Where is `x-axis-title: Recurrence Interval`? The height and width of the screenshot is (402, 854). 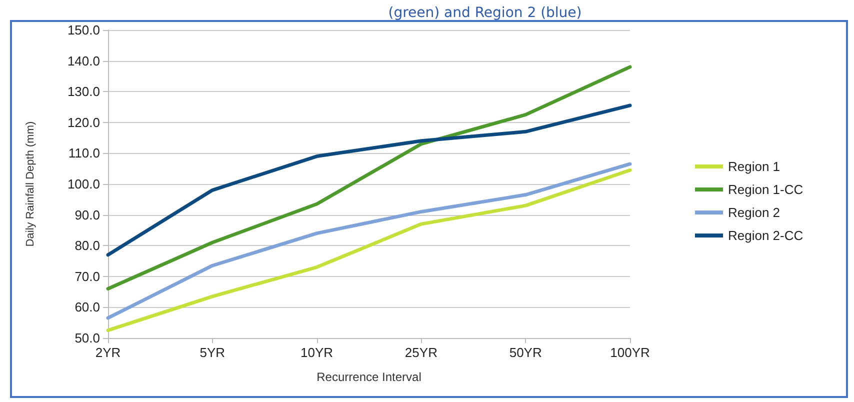
x-axis-title: Recurrence Interval is located at coordinates (369, 377).